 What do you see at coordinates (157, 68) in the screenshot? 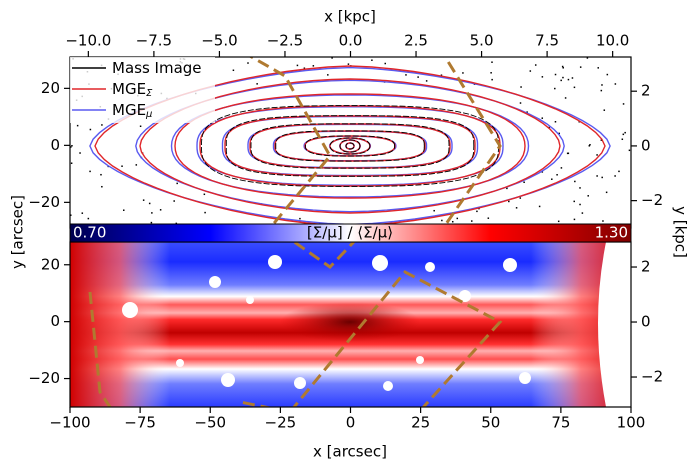
I see `legend-name: Mass Image` at bounding box center [157, 68].